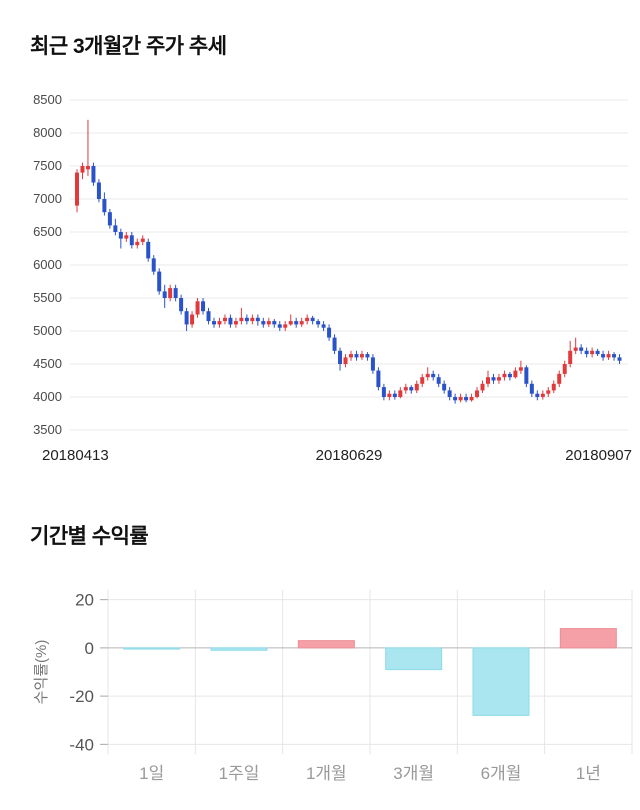  Describe the element at coordinates (89, 648) in the screenshot. I see `returns-y-tick-label: 0` at that location.